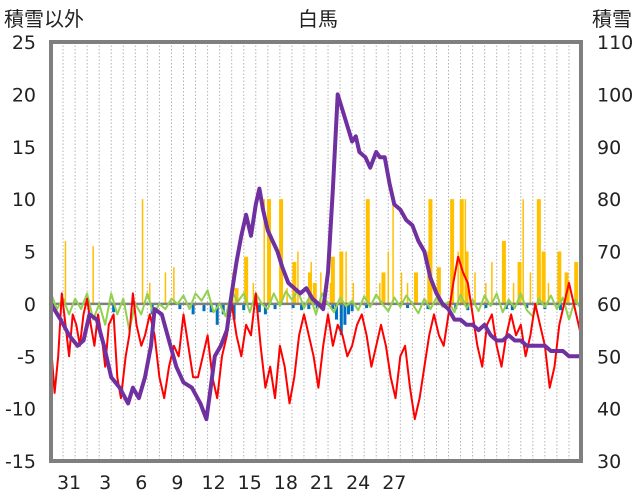  What do you see at coordinates (609, 305) in the screenshot?
I see `right-tick-label: 60` at bounding box center [609, 305].